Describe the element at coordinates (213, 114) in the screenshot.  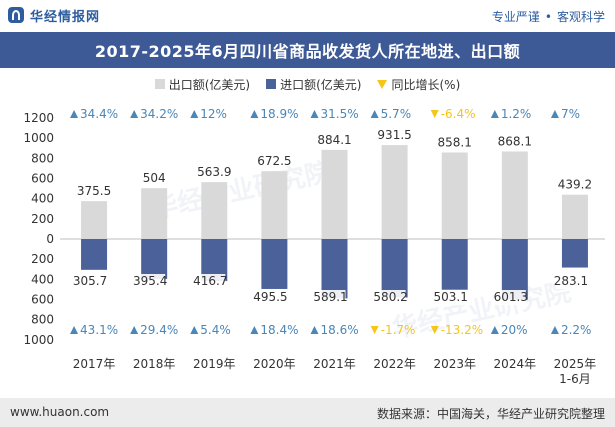
I see `export-growth-label: 12%` at that location.